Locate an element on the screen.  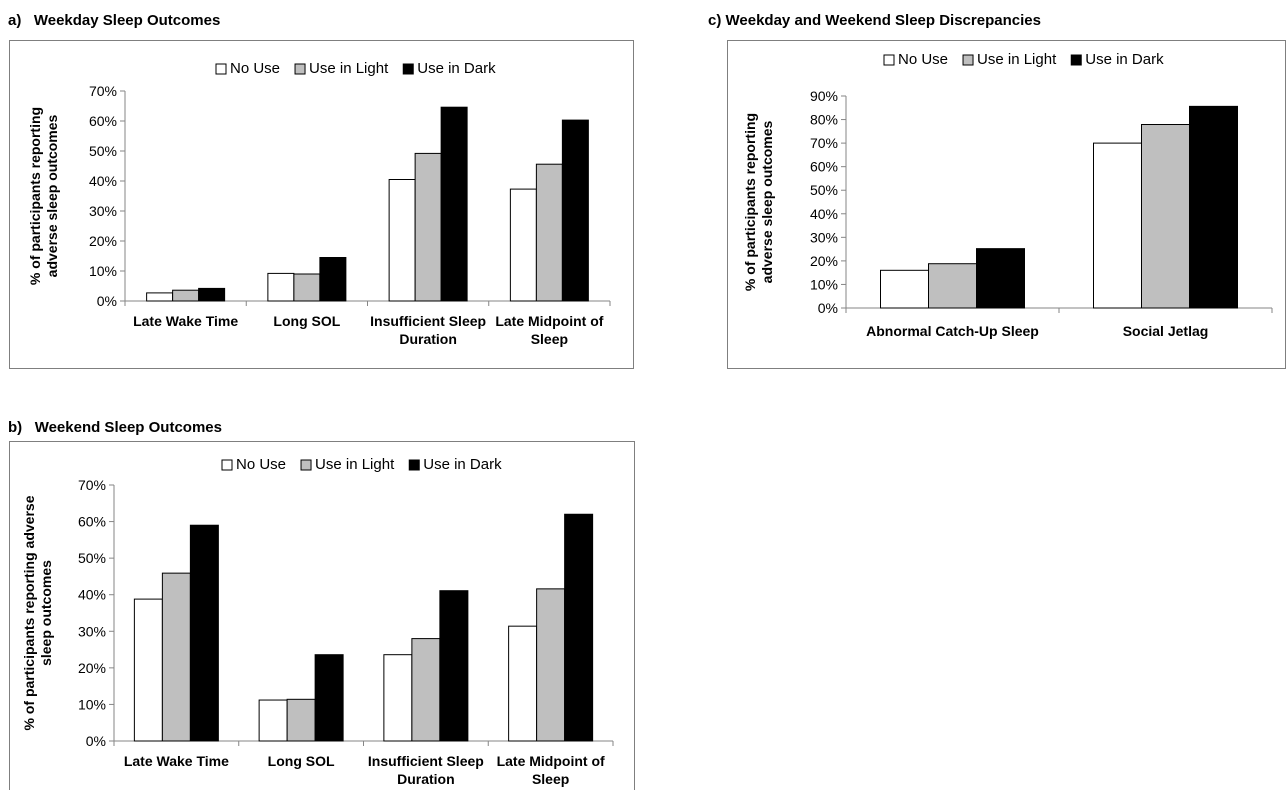
panel-c-title-text: Weekday and Weekend Sleep Discrepancies is located at coordinates (883, 20).